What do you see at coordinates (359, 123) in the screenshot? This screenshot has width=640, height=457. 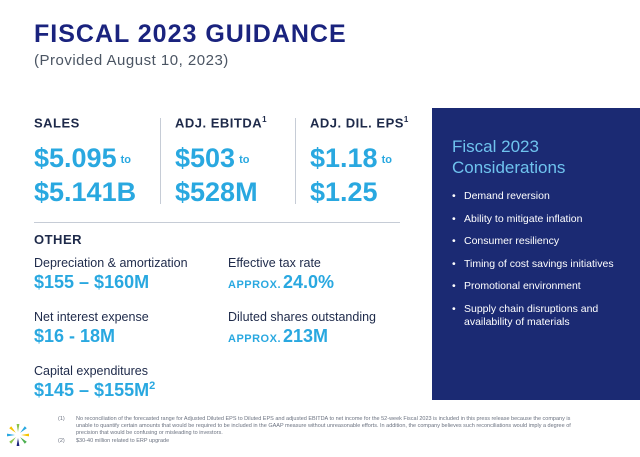 I see `metric-label: ADJ. DIL. EPS1` at bounding box center [359, 123].